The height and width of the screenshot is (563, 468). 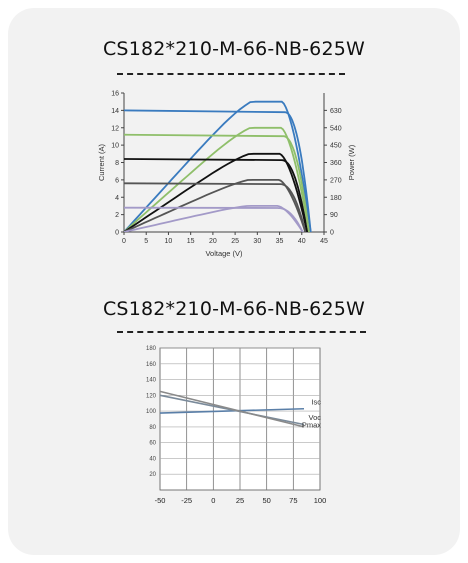 What do you see at coordinates (151, 365) in the screenshot?
I see `y-tick-label: 160` at bounding box center [151, 365].